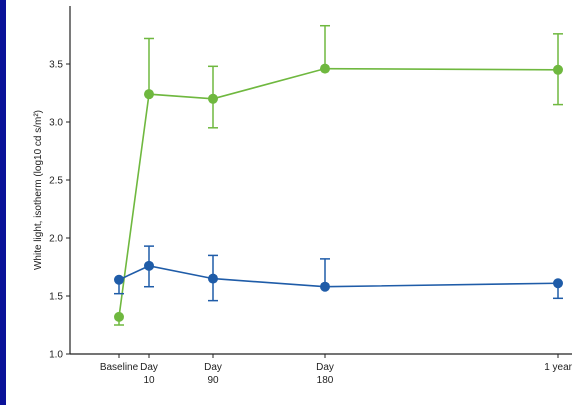 Image resolution: width=572 pixels, height=405 pixels. What do you see at coordinates (56, 181) in the screenshot?
I see `y-tick-label: 2.5` at bounding box center [56, 181].